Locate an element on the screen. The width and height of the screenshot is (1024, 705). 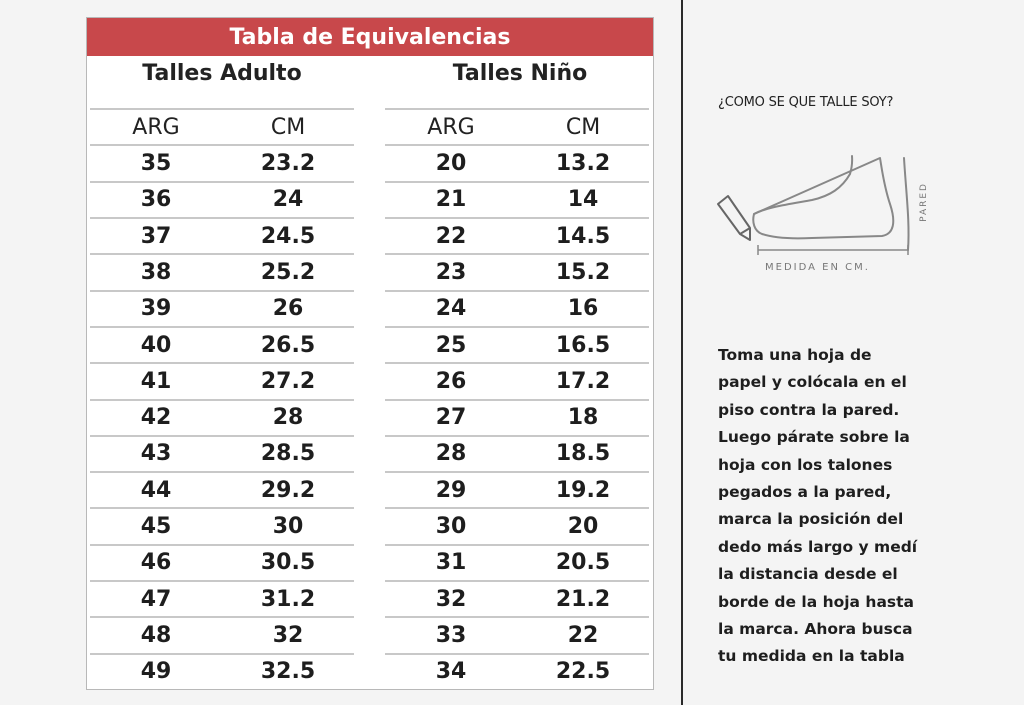
arg-size-cell: 39 is located at coordinates (156, 309).